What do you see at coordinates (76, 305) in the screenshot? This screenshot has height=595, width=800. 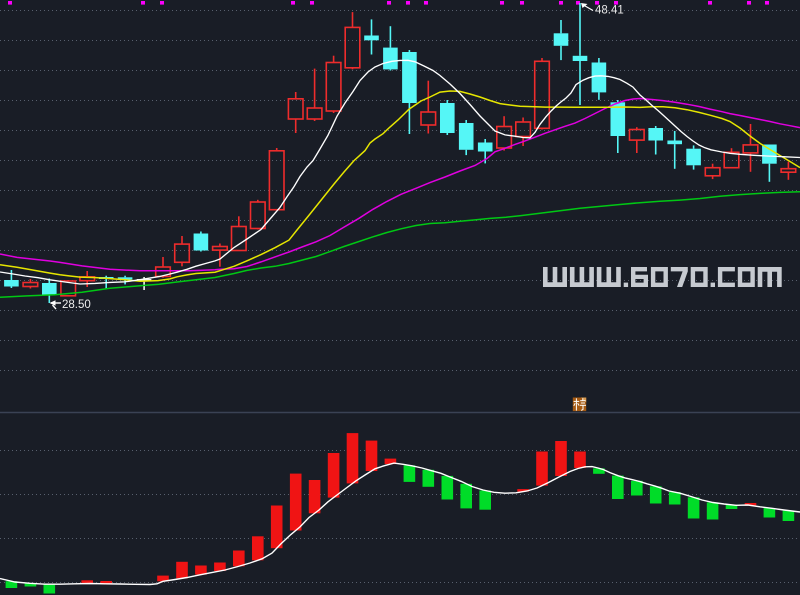 I see `svg-text: 28.50` at bounding box center [76, 305].